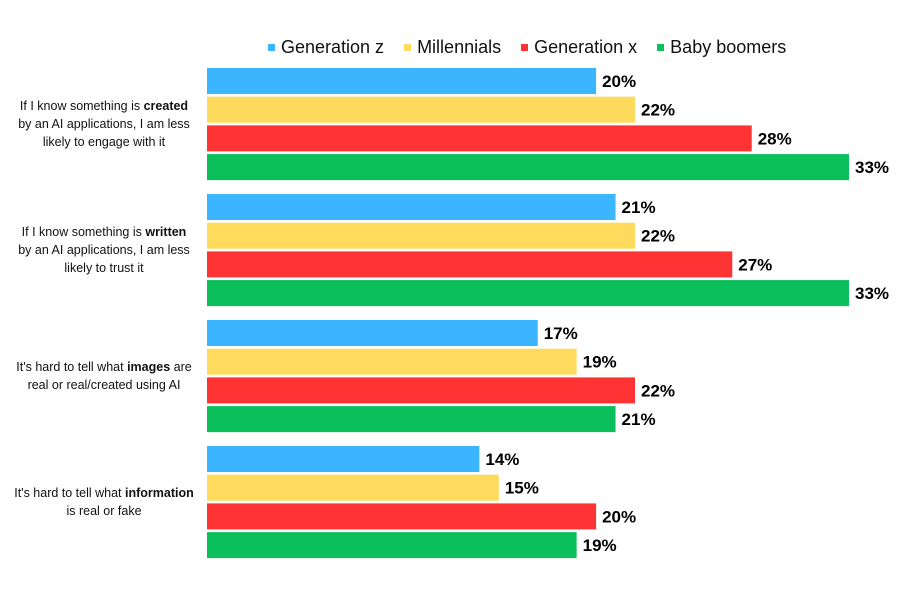 The height and width of the screenshot is (600, 900). Describe the element at coordinates (166, 232) in the screenshot. I see `category-label-emphasis: written` at that location.